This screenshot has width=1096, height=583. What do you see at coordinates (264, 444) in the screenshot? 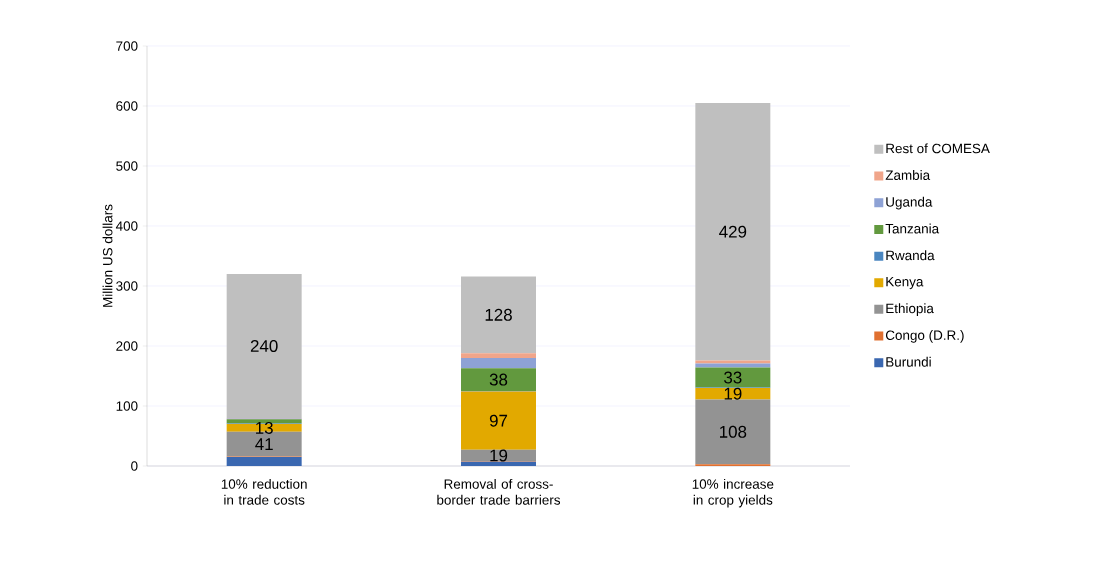
I see `data-label: 41` at bounding box center [264, 444].